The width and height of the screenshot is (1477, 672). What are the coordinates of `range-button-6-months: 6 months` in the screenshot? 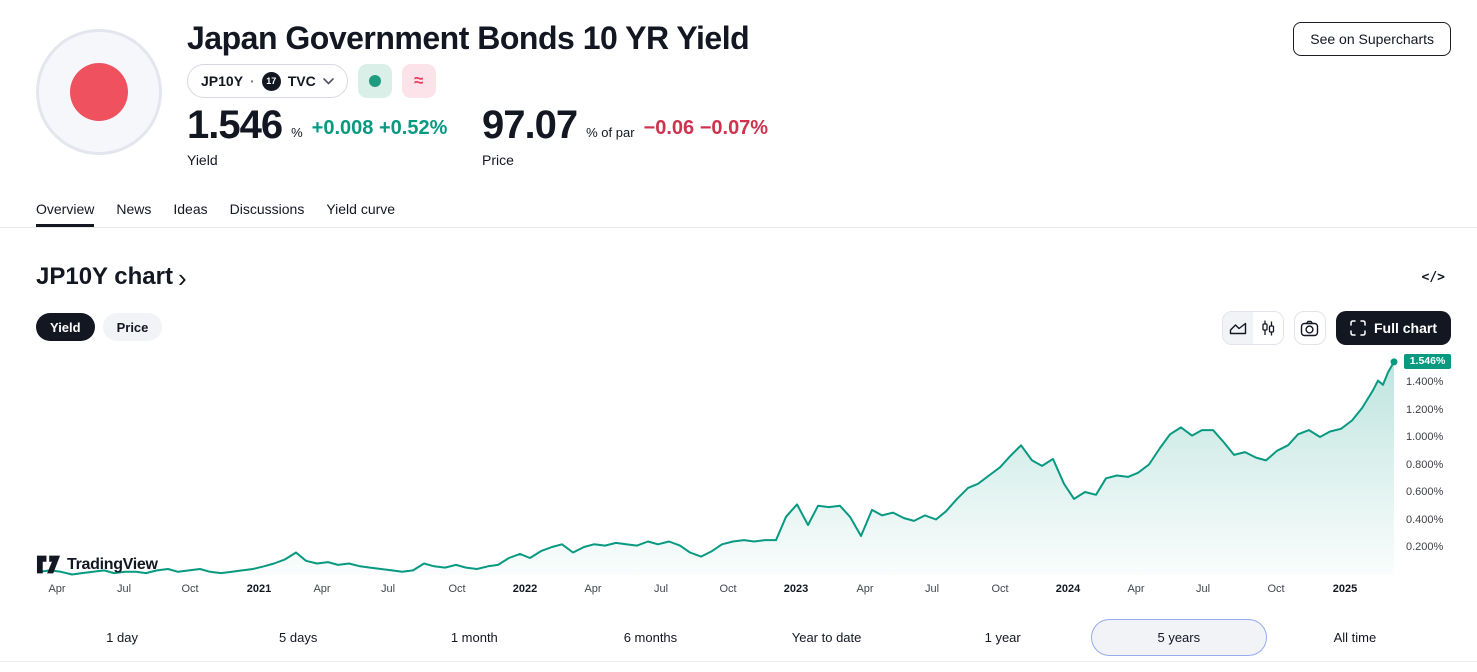 It's located at (650, 637).